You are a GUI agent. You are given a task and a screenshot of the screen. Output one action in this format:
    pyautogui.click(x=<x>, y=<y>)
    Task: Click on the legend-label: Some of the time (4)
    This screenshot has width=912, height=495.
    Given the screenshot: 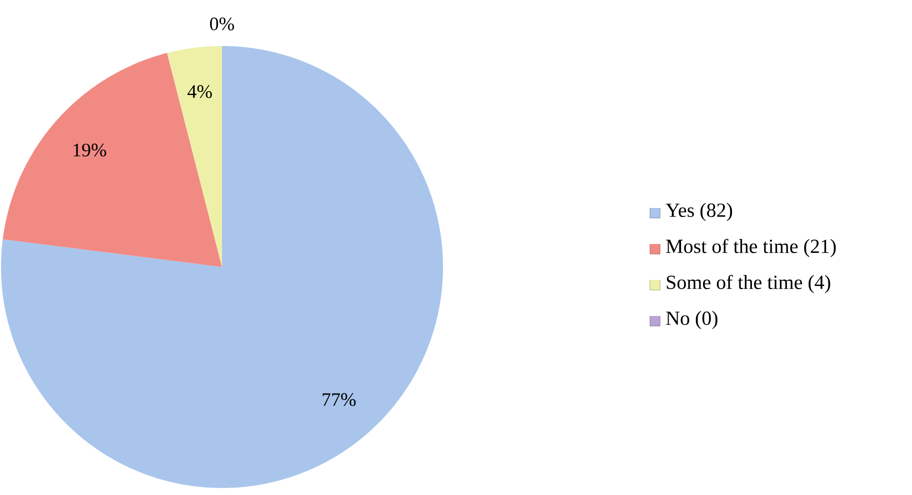 What is the action you would take?
    pyautogui.click(x=748, y=284)
    